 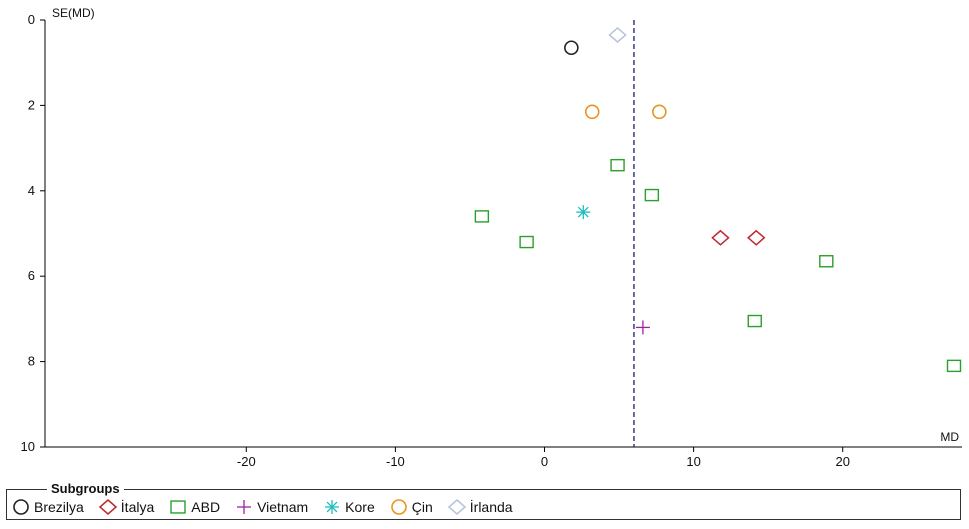 I want to click on x-tick-label: -10, so click(x=395, y=461).